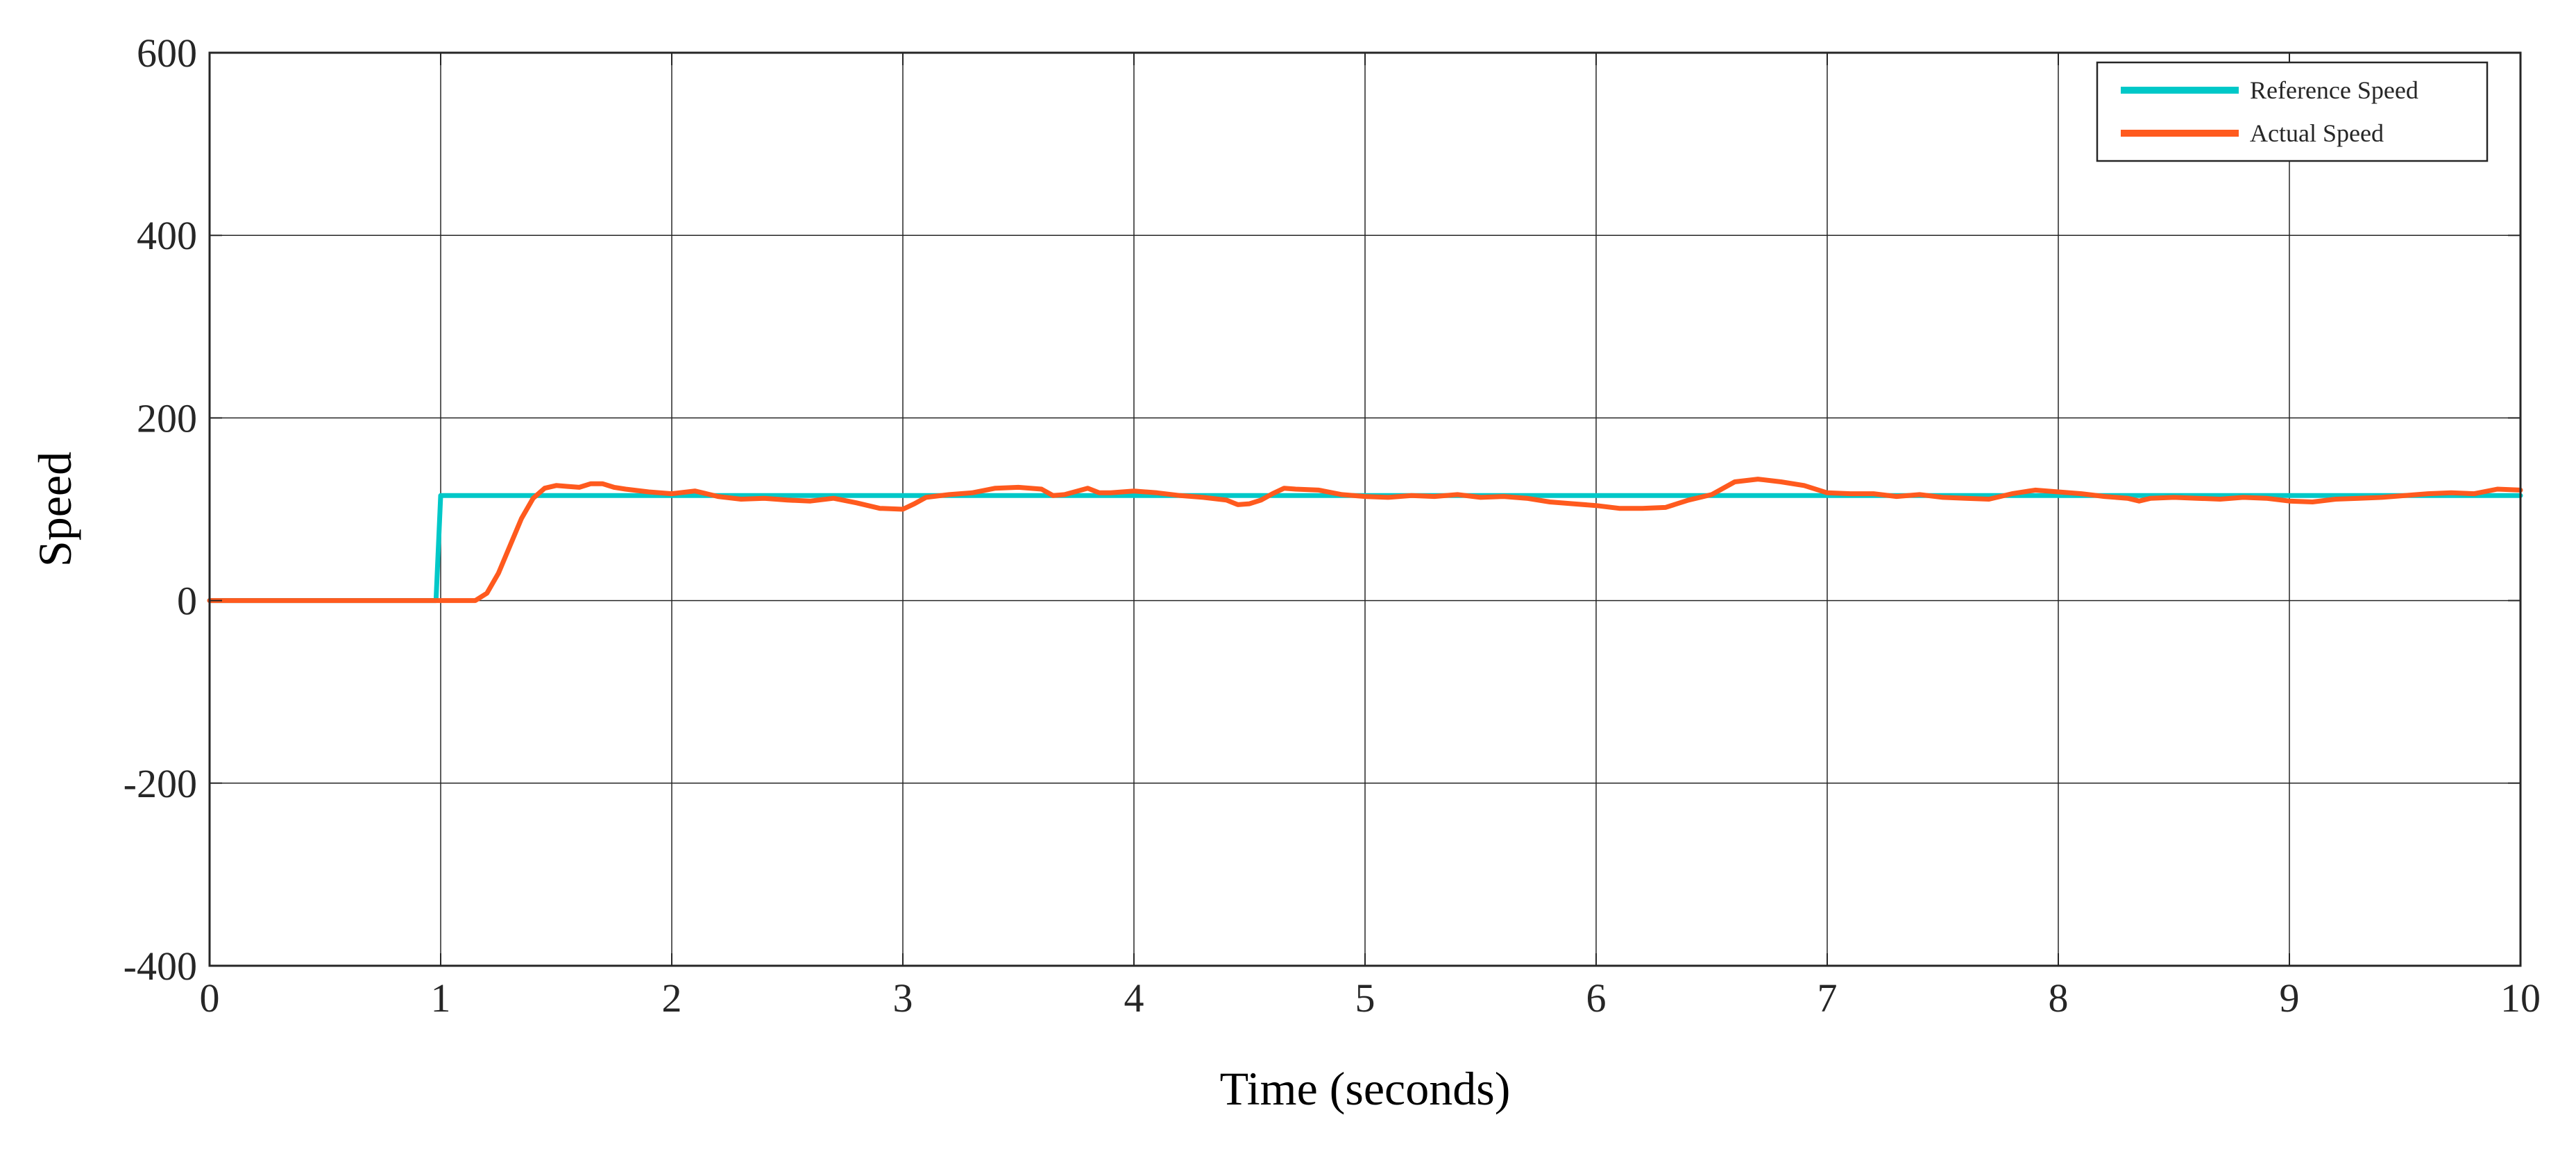 The image size is (2576, 1151). I want to click on legend-label-actual-speed: Actual Speed, so click(2317, 133).